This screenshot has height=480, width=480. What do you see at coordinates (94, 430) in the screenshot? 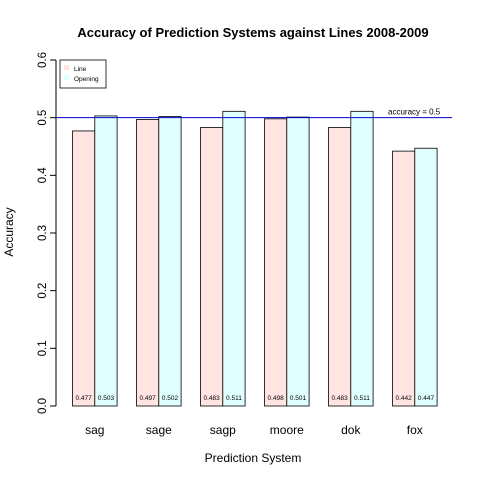
I see `category-label-sag: sag` at bounding box center [94, 430].